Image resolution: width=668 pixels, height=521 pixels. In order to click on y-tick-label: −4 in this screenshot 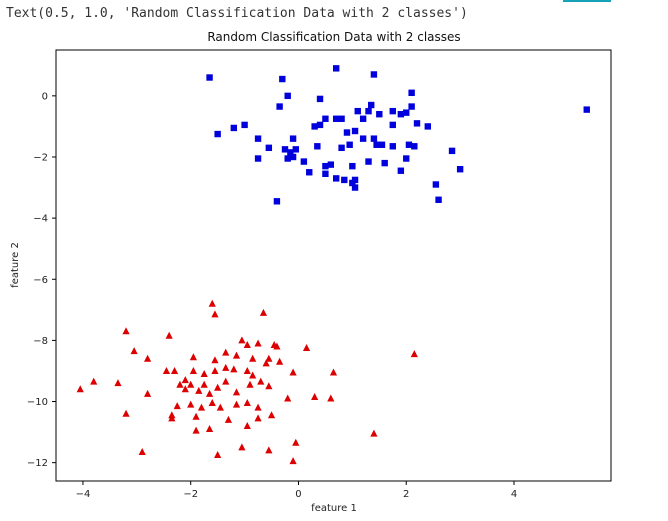, I will do `click(40, 219)`.